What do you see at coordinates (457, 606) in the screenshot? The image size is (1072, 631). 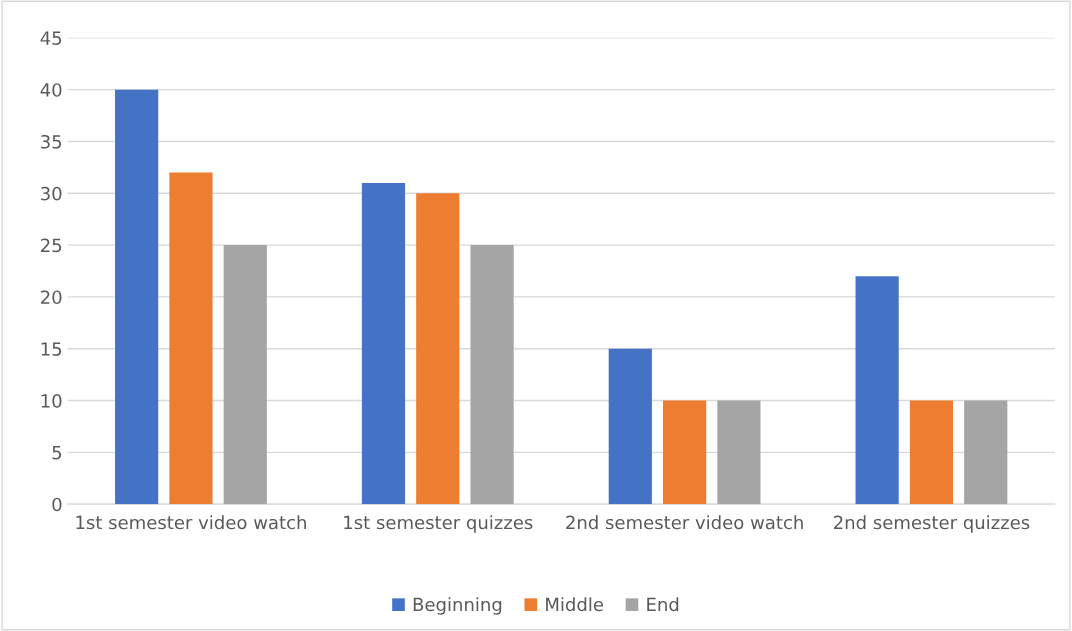 I see `legend-label: Beginning` at bounding box center [457, 606].